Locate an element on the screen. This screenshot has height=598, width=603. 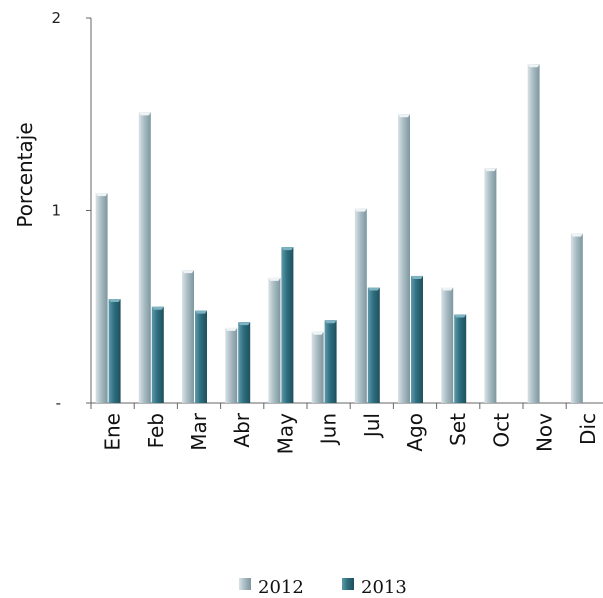
legend-label-2012: 2012 is located at coordinates (281, 587).